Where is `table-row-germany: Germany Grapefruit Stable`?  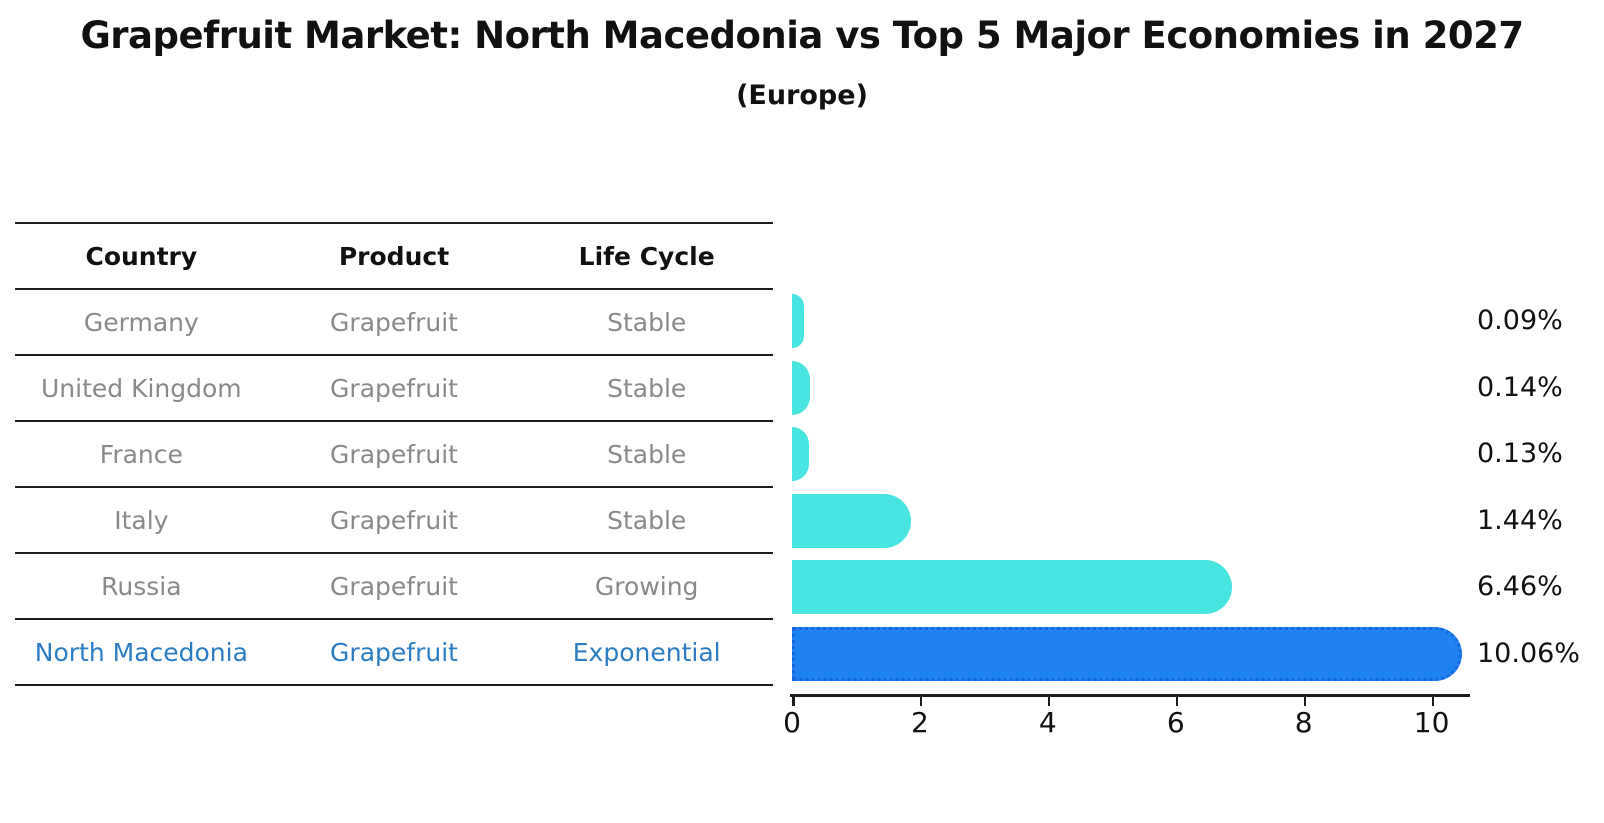 table-row-germany: Germany Grapefruit Stable is located at coordinates (394, 323).